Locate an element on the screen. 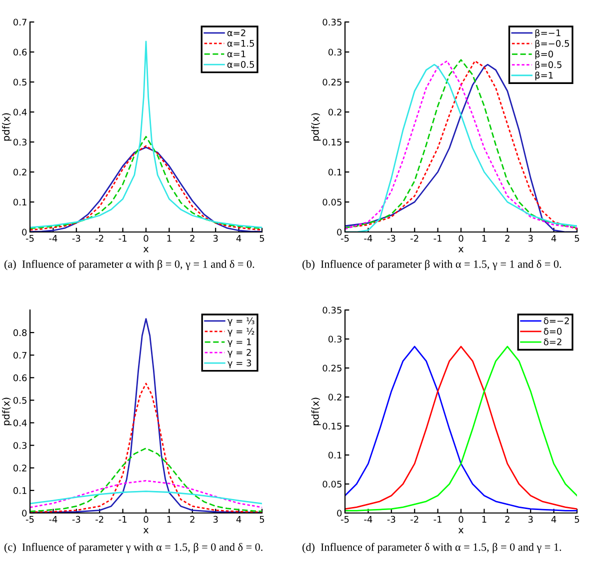 The height and width of the screenshot is (574, 591). legend-label: γ = ½ is located at coordinates (241, 332).